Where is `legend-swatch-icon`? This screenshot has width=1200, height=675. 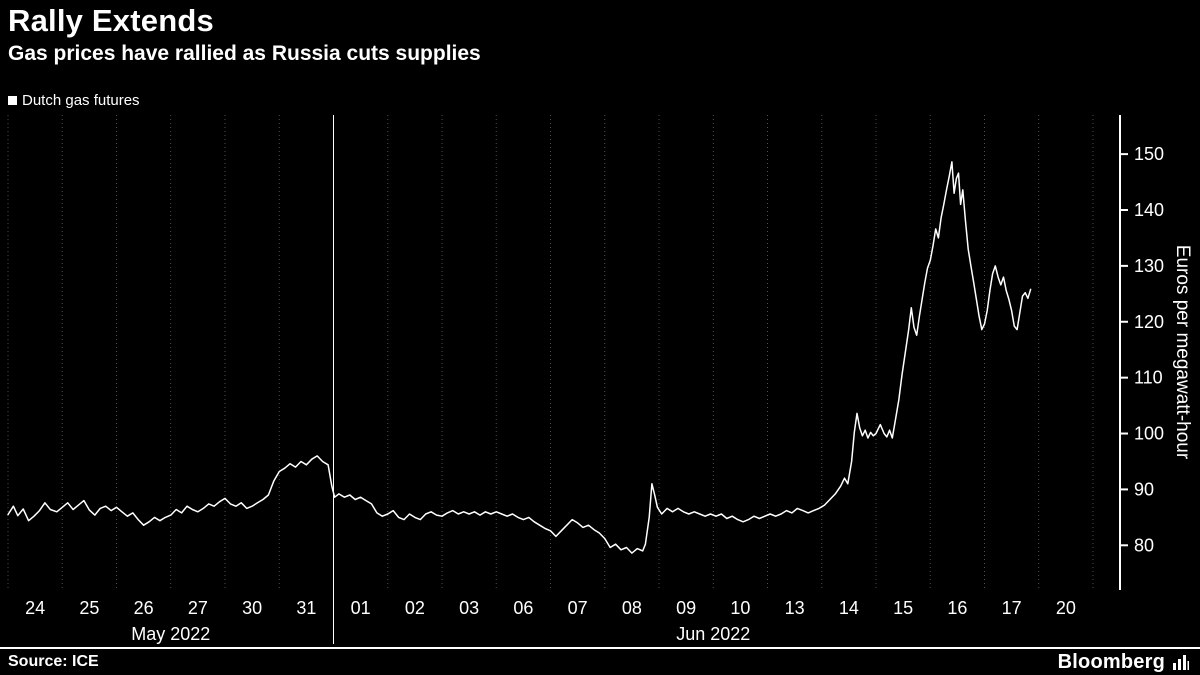
legend-swatch-icon is located at coordinates (12, 100).